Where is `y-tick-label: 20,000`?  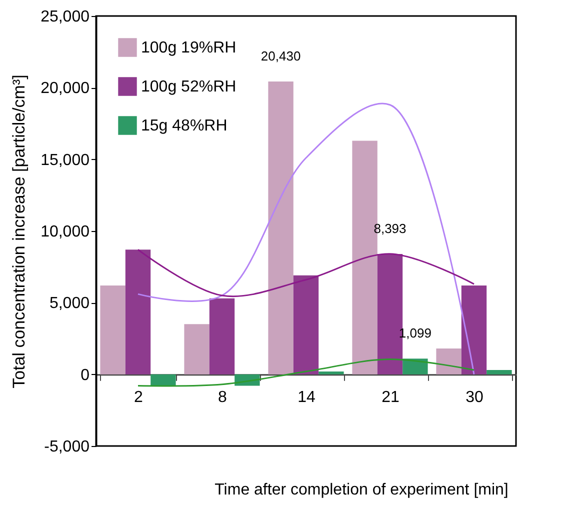
y-tick-label: 20,000 is located at coordinates (65, 89).